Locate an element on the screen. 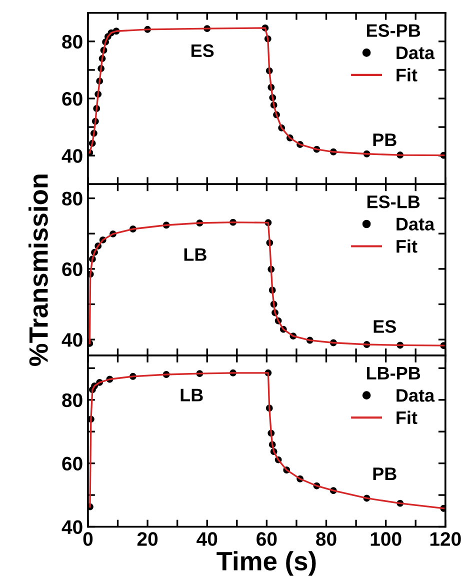 The height and width of the screenshot is (584, 463). legend-title: LB-PB is located at coordinates (393, 373).